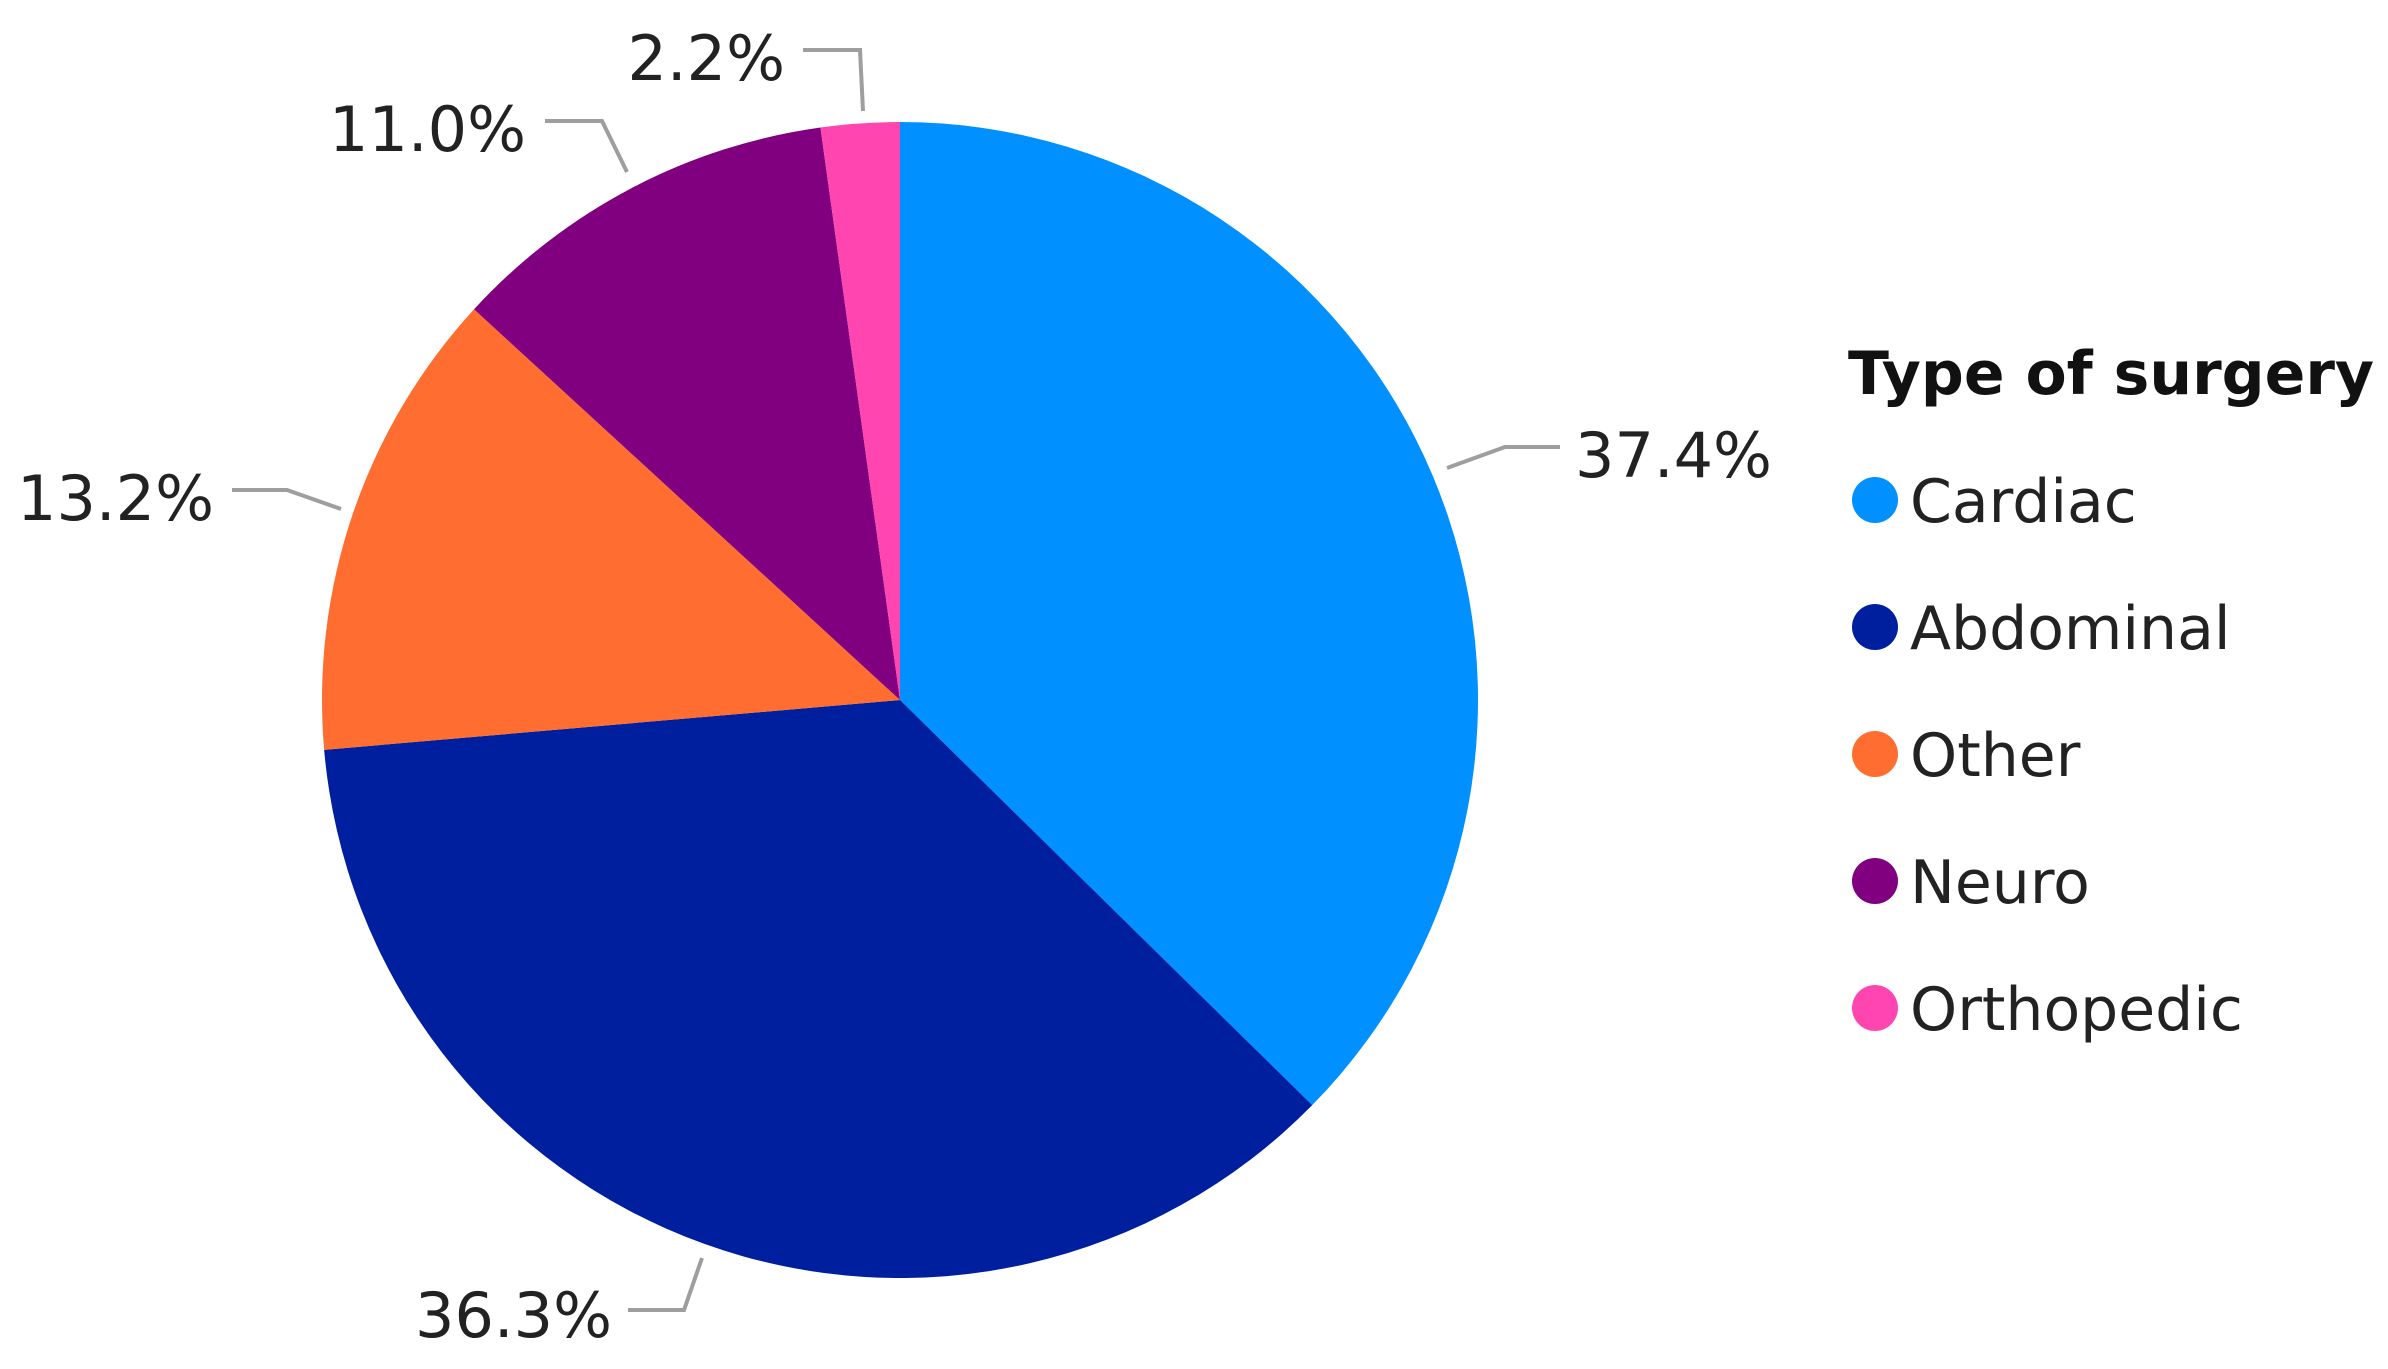 This screenshot has width=2388, height=1369. I want to click on legend-items: Cardiac Abdominal Other Neuro Orthopedic, so click(2047, 756).